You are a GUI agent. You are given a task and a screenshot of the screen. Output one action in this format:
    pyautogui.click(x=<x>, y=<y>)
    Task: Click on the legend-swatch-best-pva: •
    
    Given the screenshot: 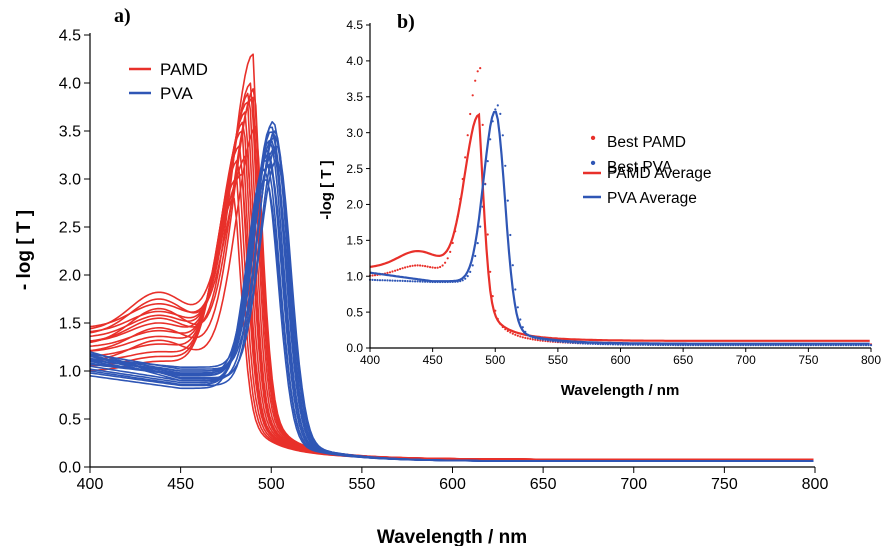 What is the action you would take?
    pyautogui.click(x=593, y=163)
    